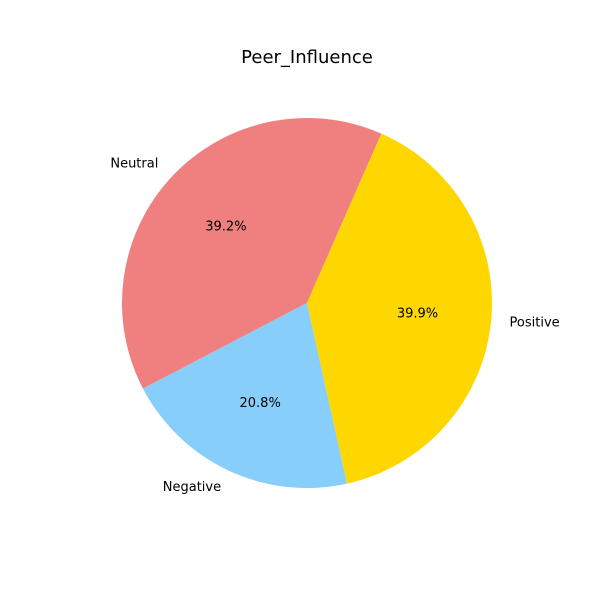  Describe the element at coordinates (225, 227) in the screenshot. I see `percent-label-neutral: 39.2%` at that location.